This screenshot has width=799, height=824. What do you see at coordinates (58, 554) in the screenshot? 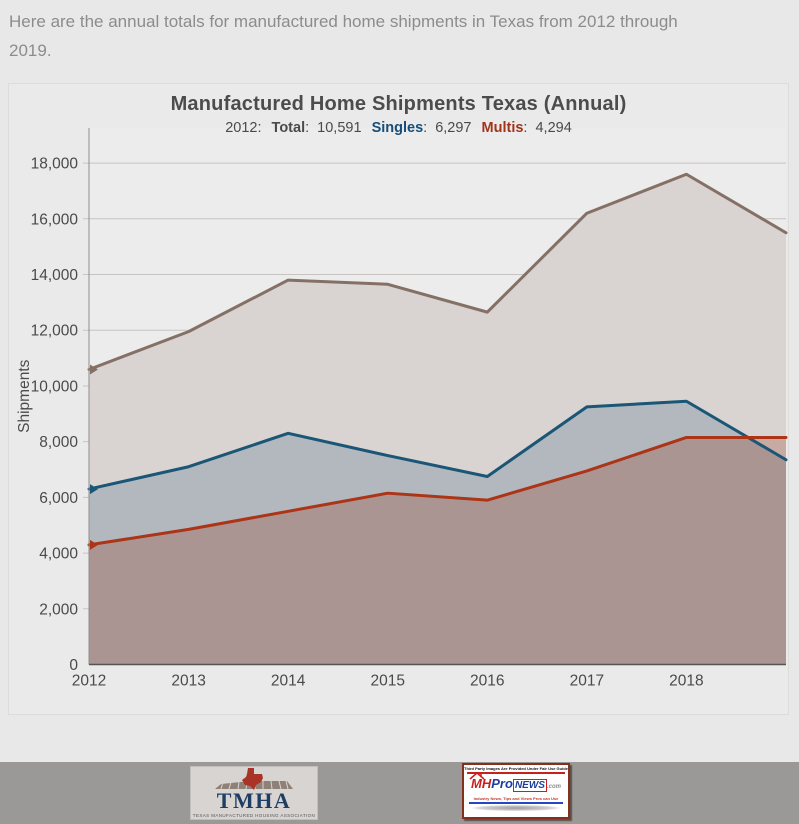
I see `y-tick-label: 4,000` at bounding box center [58, 554].